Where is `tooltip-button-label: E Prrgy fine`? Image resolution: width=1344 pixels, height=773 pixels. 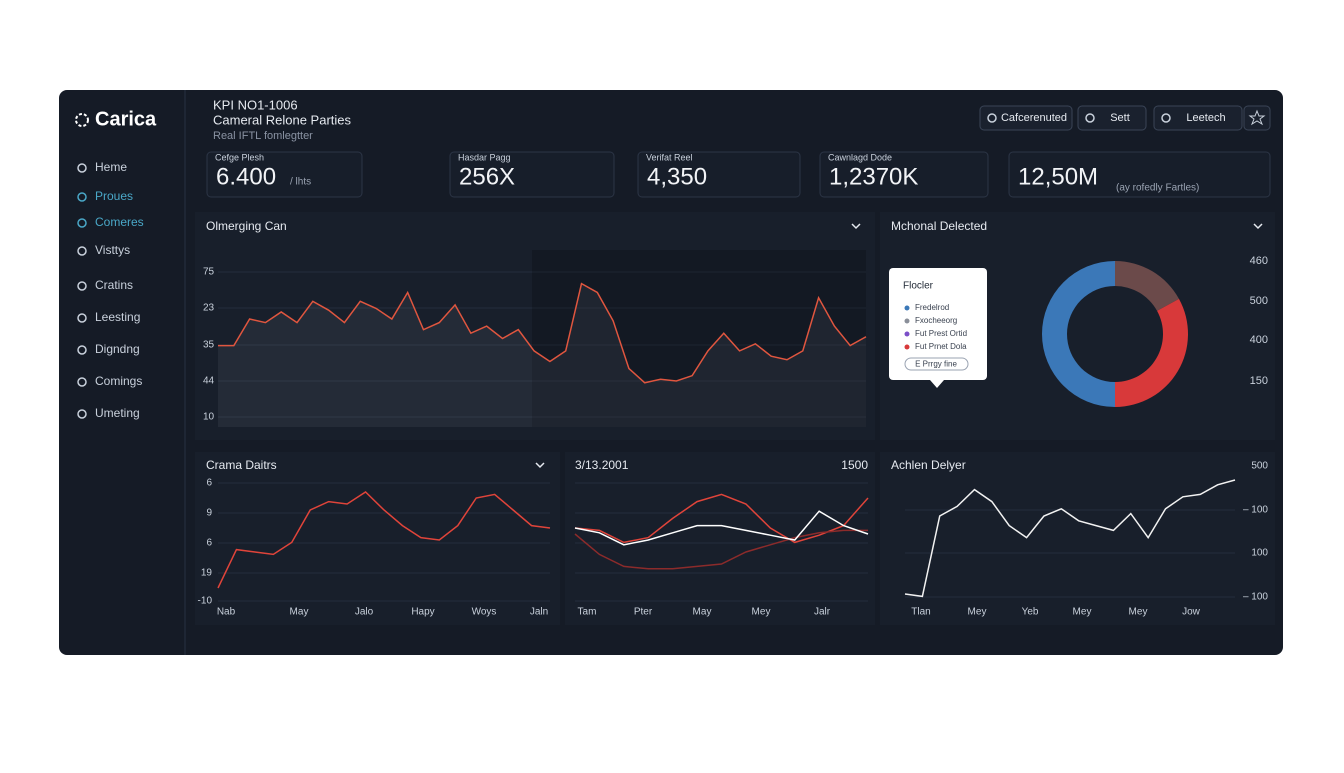 tooltip-button-label: E Prrgy fine is located at coordinates (936, 364).